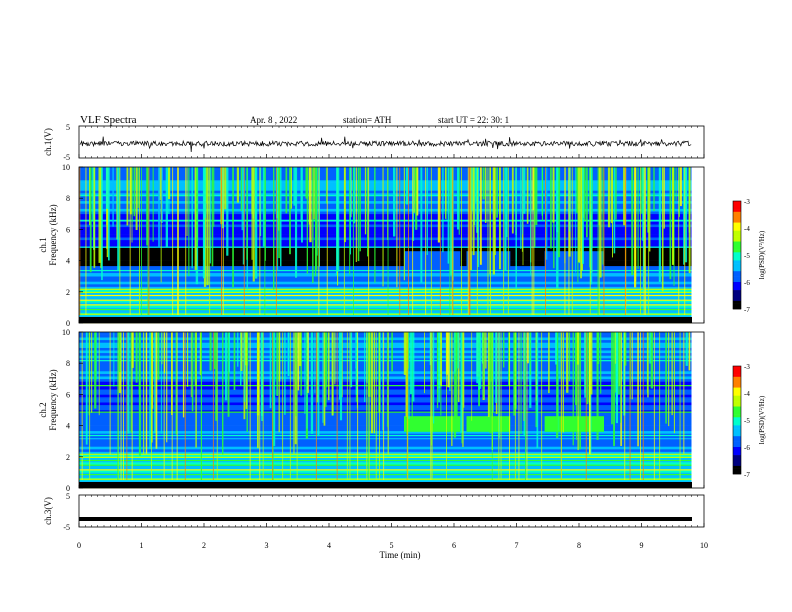  What do you see at coordinates (385, 144) in the screenshot?
I see `ch1-waveform-trace` at bounding box center [385, 144].